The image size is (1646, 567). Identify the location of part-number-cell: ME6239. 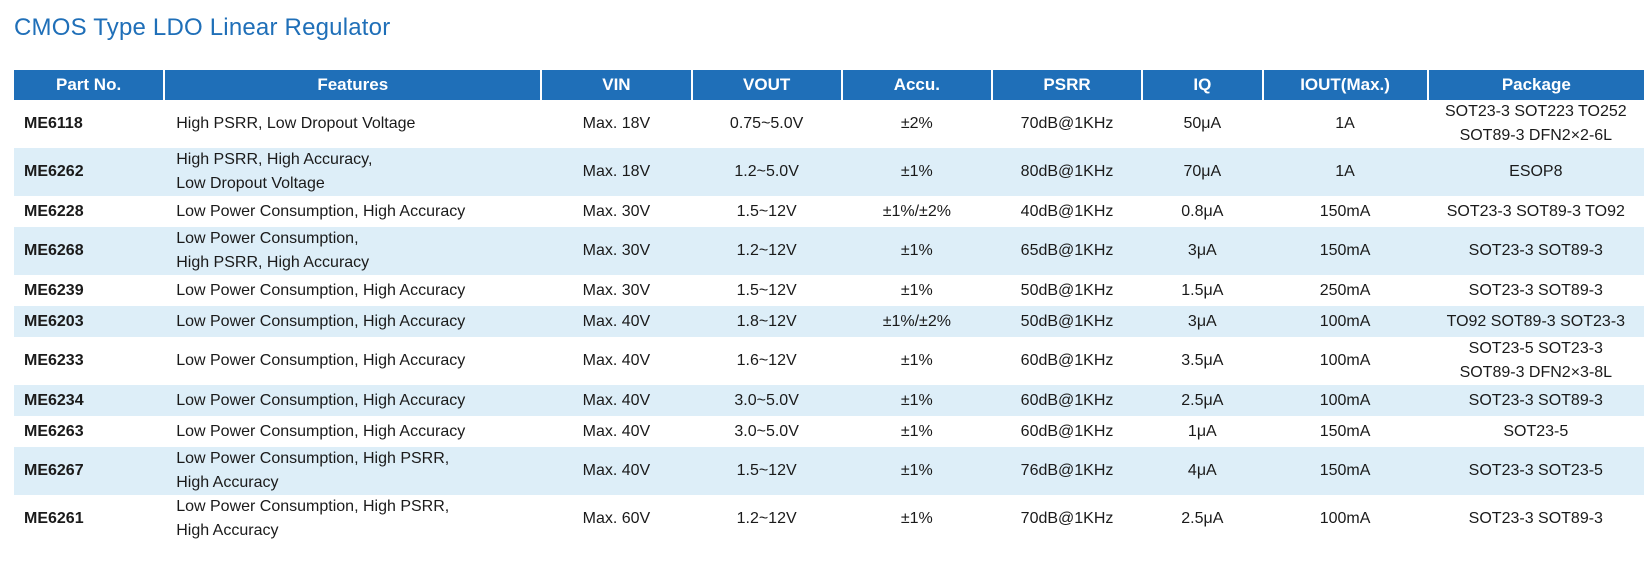
(54, 290).